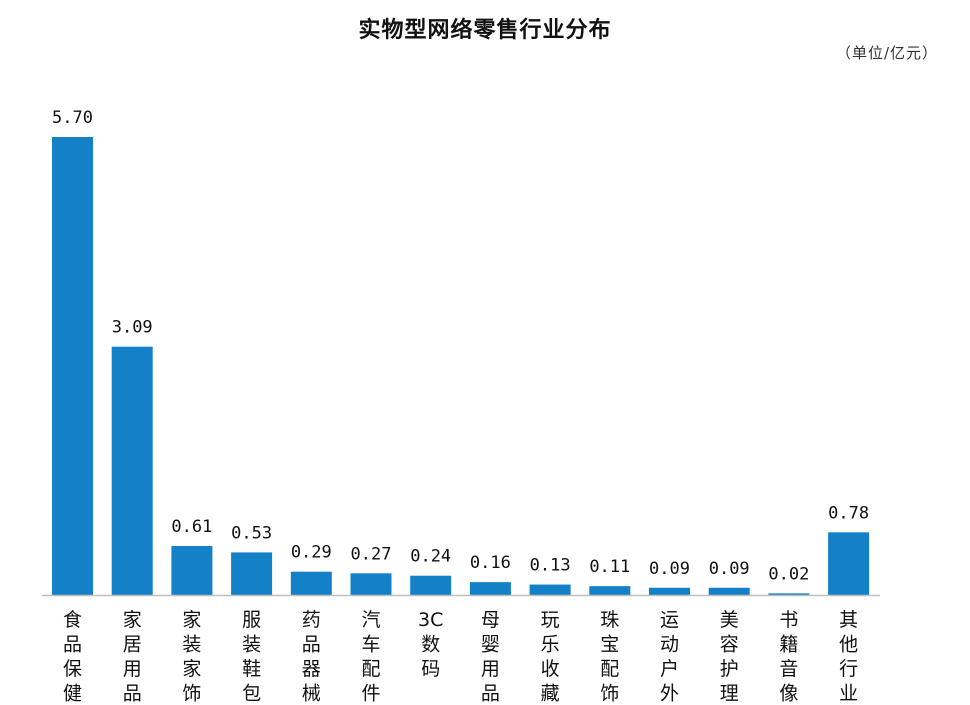  What do you see at coordinates (490, 657) in the screenshot?
I see `category-label-7: 母婴用品` at bounding box center [490, 657].